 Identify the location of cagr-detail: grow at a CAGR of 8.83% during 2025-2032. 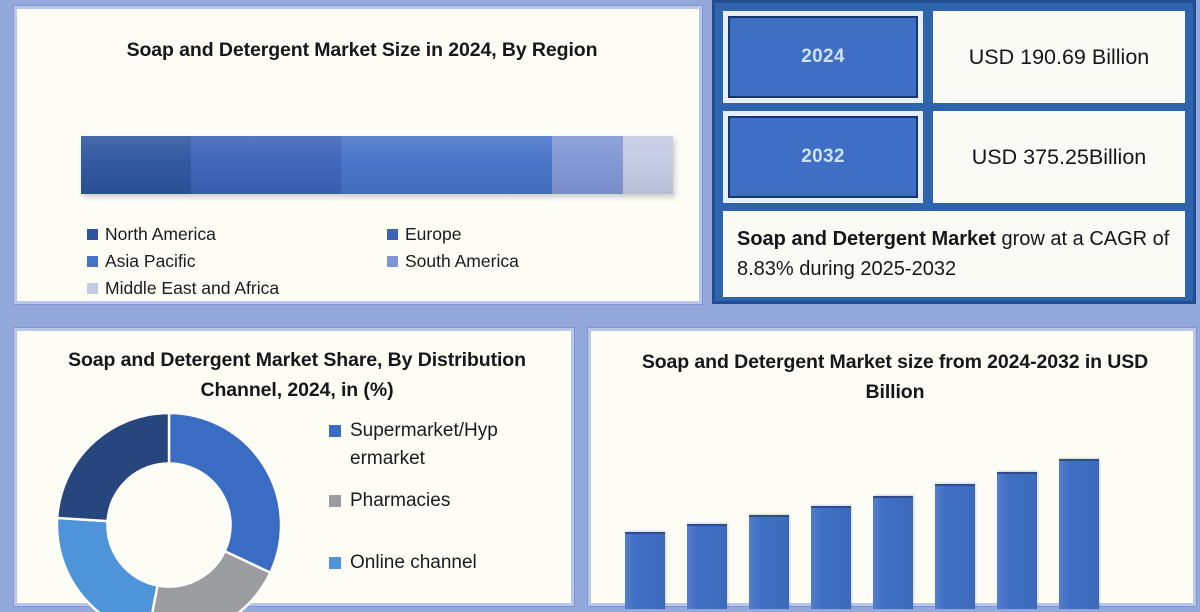
(953, 254).